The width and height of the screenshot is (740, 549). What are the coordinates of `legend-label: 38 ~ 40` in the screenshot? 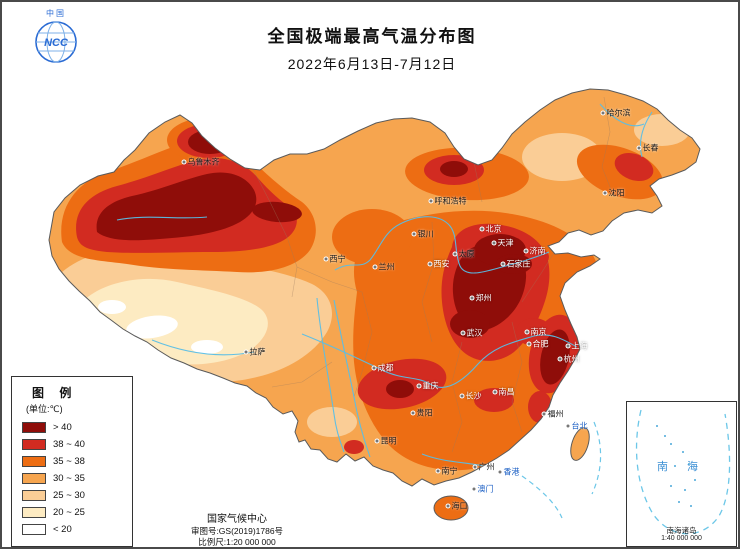 It's located at (69, 444).